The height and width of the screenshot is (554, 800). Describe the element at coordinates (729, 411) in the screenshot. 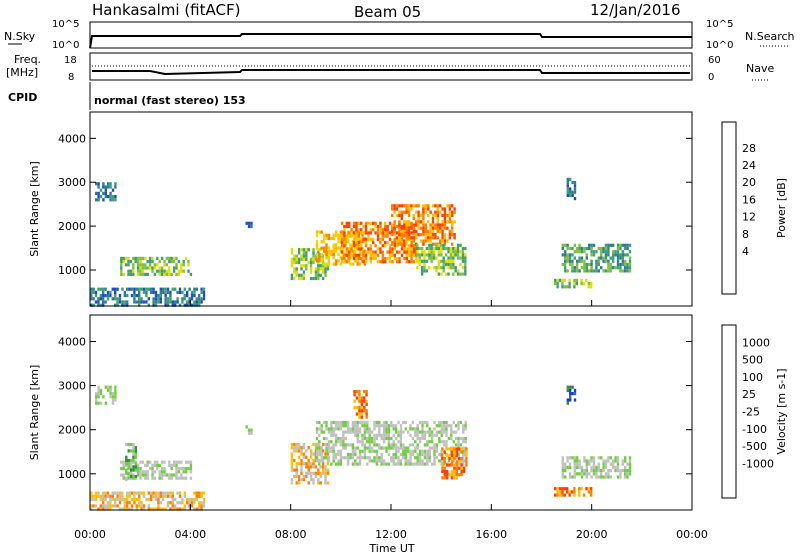

I see `colorbar-frame` at that location.